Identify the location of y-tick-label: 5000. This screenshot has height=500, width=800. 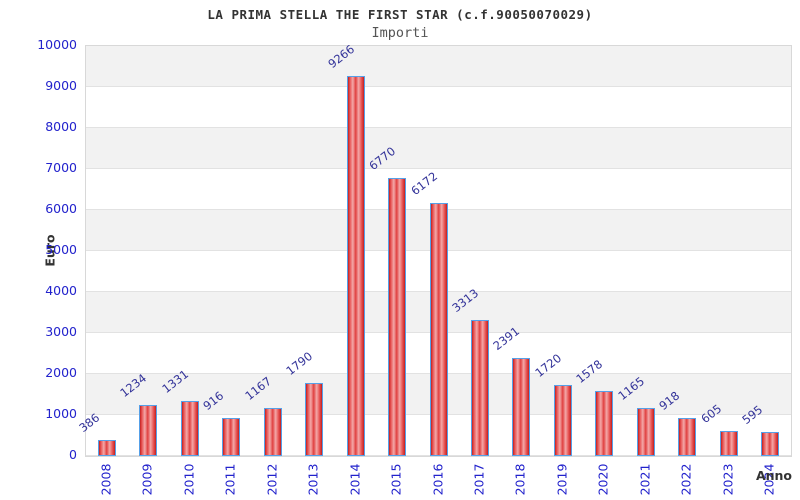
(61, 249).